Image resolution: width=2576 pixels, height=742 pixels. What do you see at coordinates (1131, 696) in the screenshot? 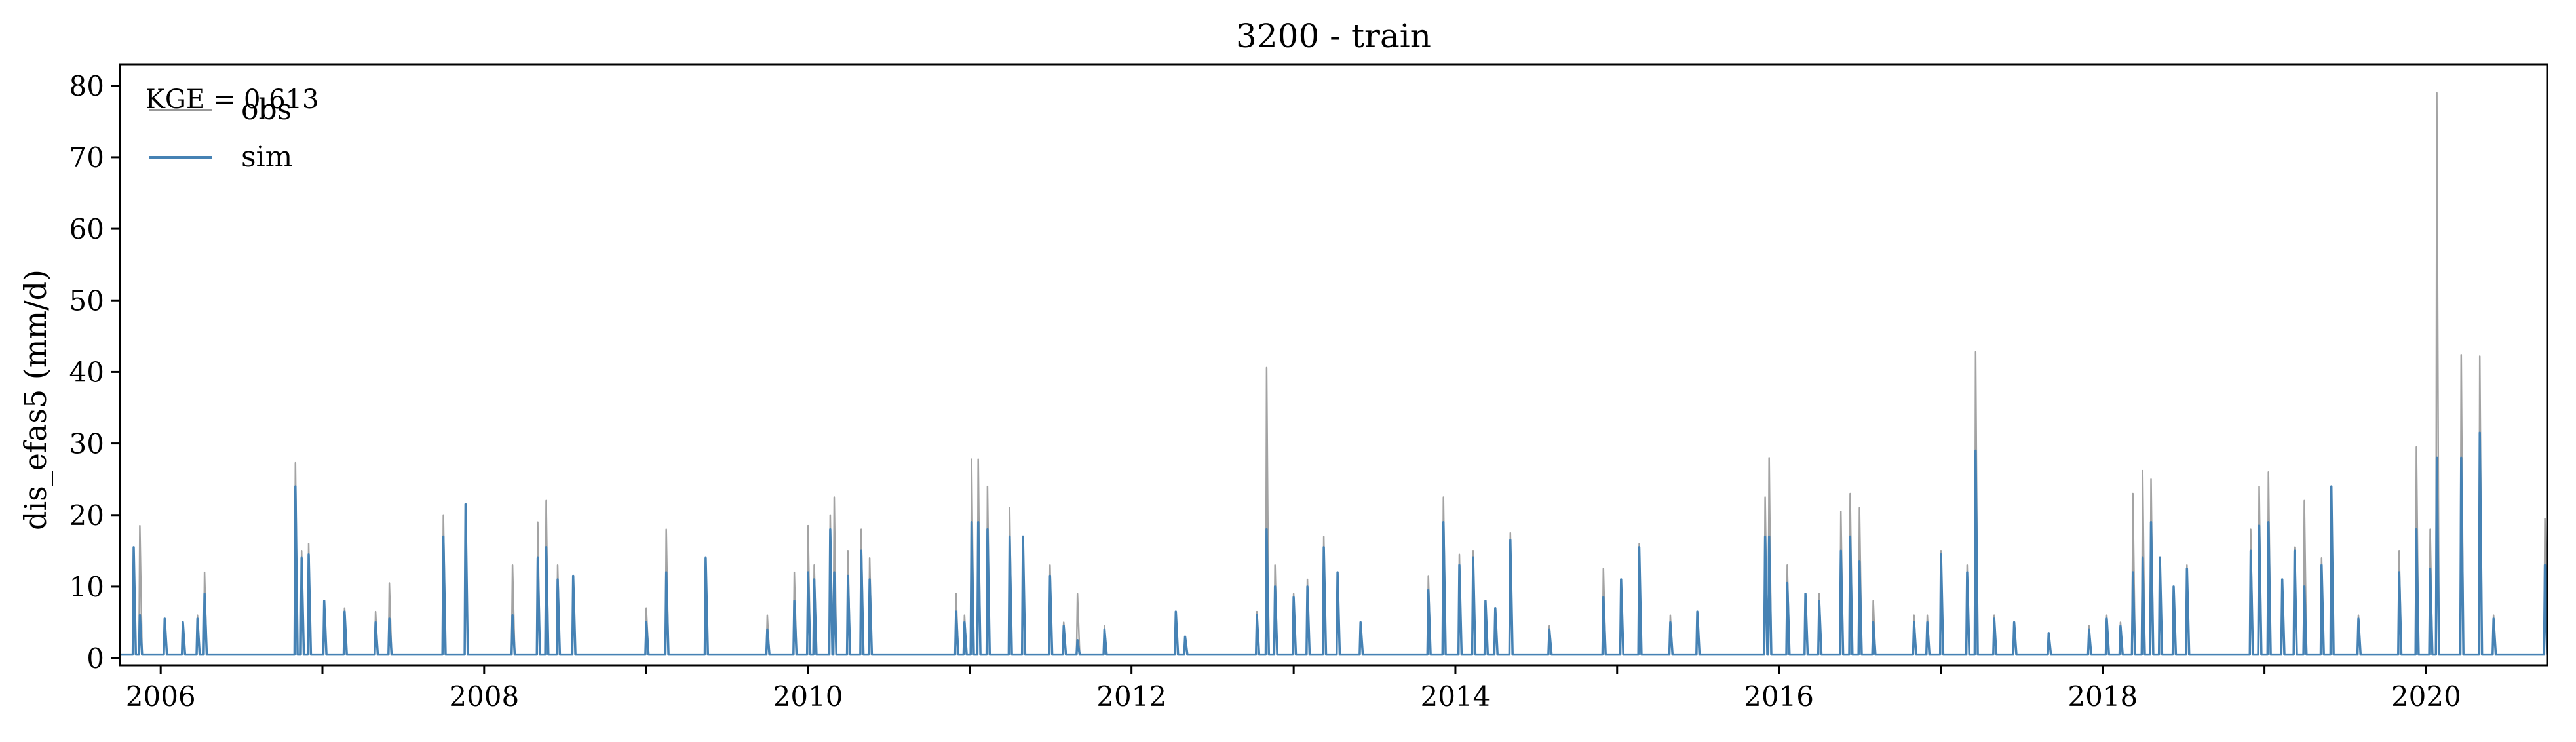
I see `x-tick-label: 2012` at bounding box center [1131, 696].